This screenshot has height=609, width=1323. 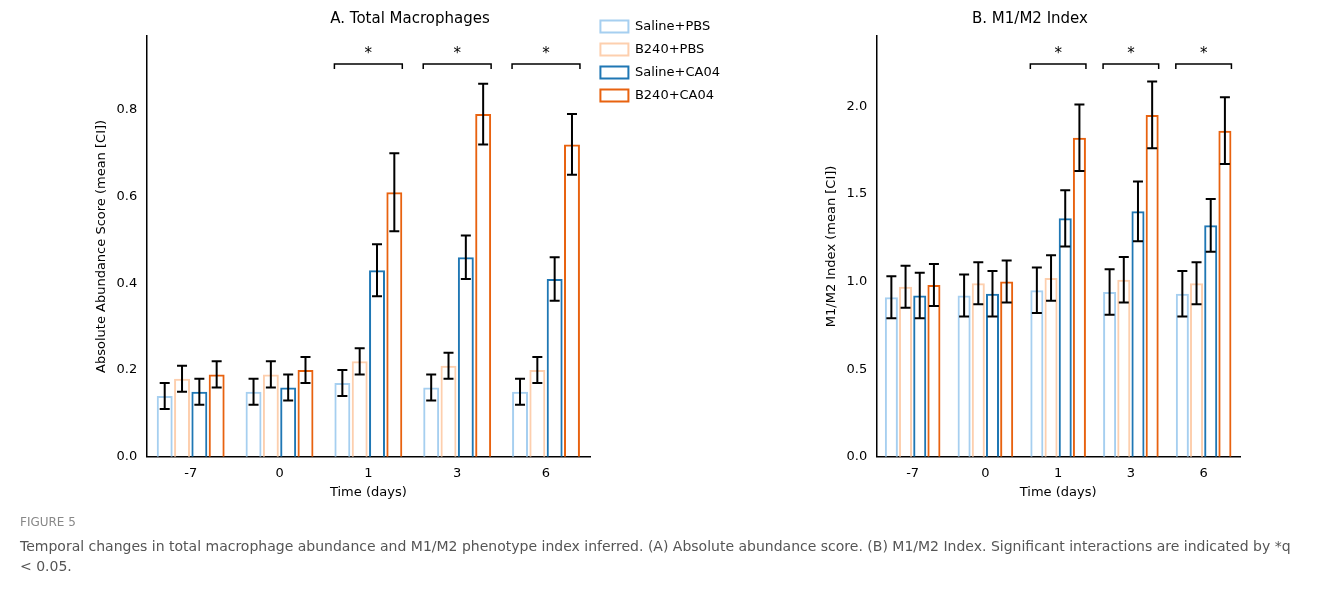 I want to click on y-tick-label: 0.2, so click(x=127, y=369).